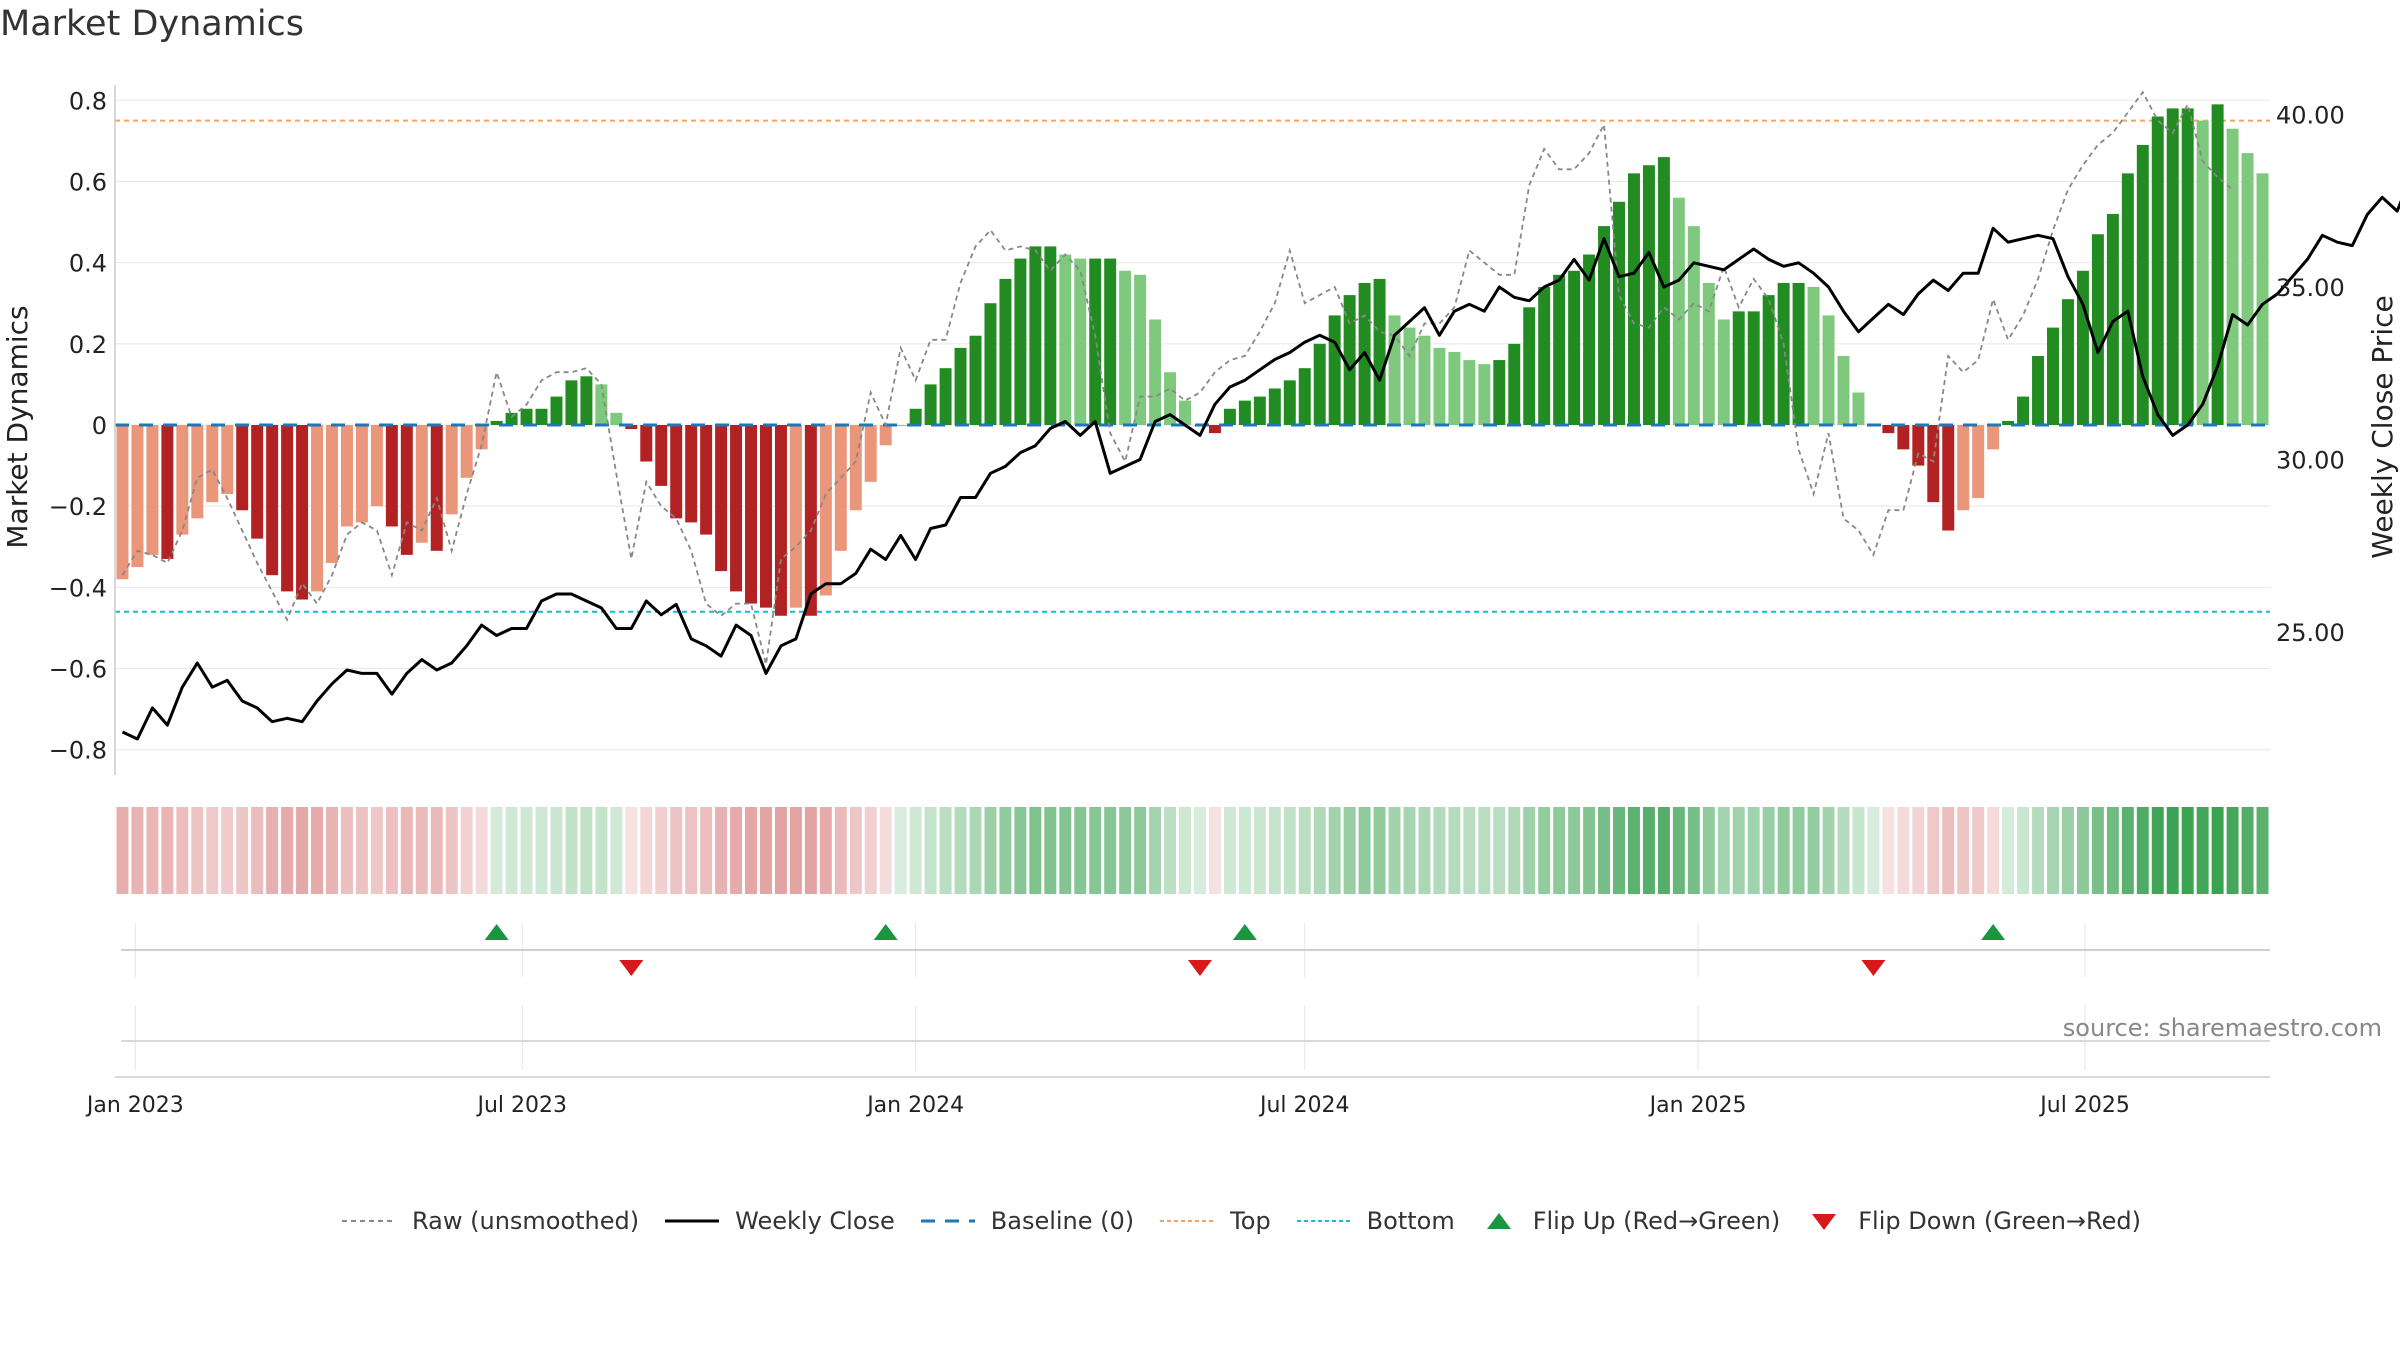  Describe the element at coordinates (1192, 1041) in the screenshot. I see `empty-panel` at that location.